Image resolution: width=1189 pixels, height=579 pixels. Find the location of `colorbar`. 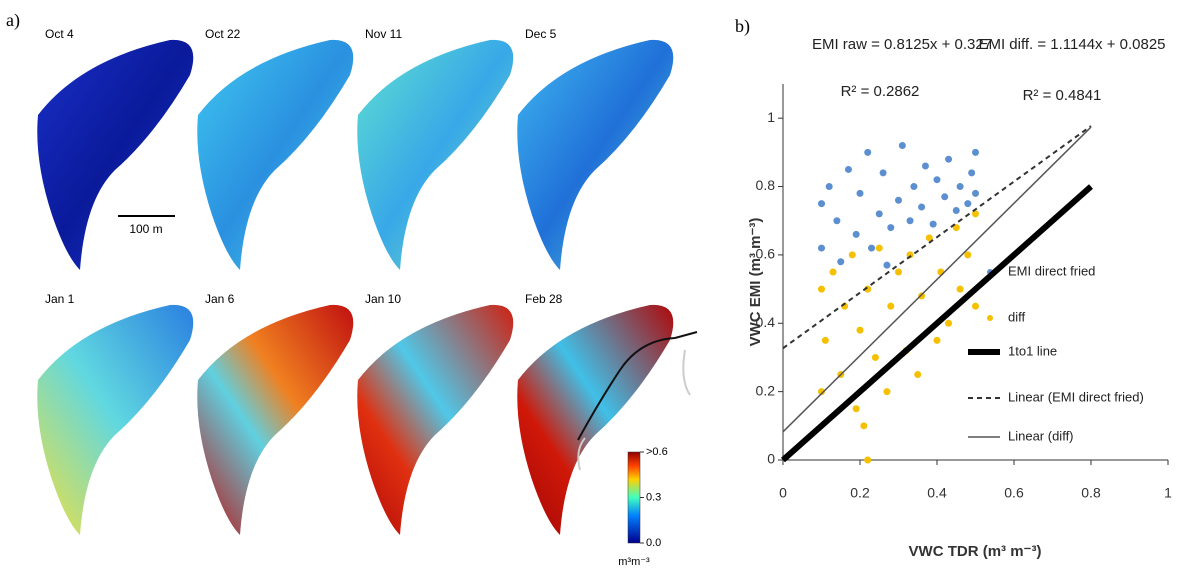

colorbar is located at coordinates (634, 497).